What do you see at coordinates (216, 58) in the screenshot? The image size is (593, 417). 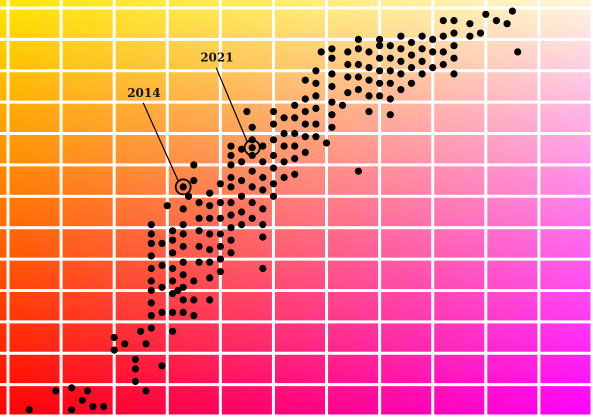 I see `annotation-label-2021: 2021` at bounding box center [216, 58].